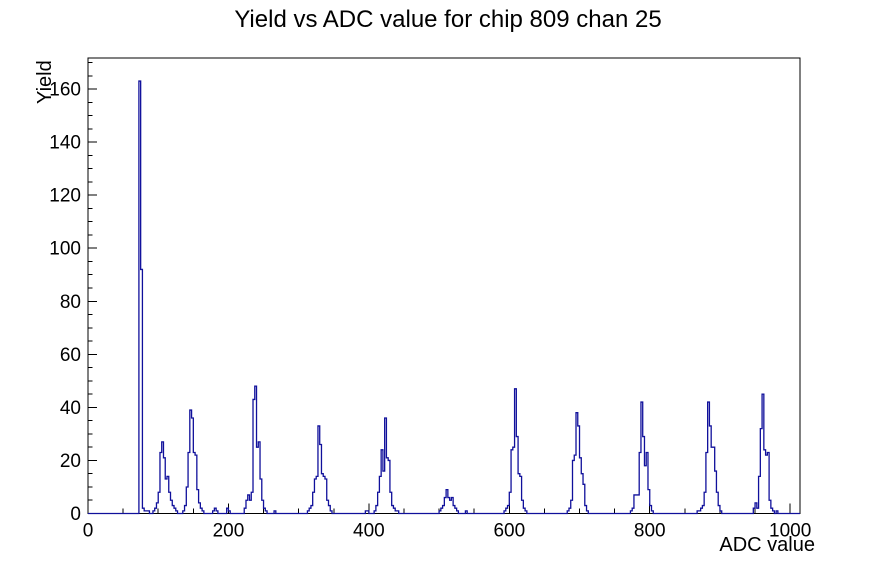  What do you see at coordinates (65, 90) in the screenshot?
I see `y-tick-label: 160` at bounding box center [65, 90].